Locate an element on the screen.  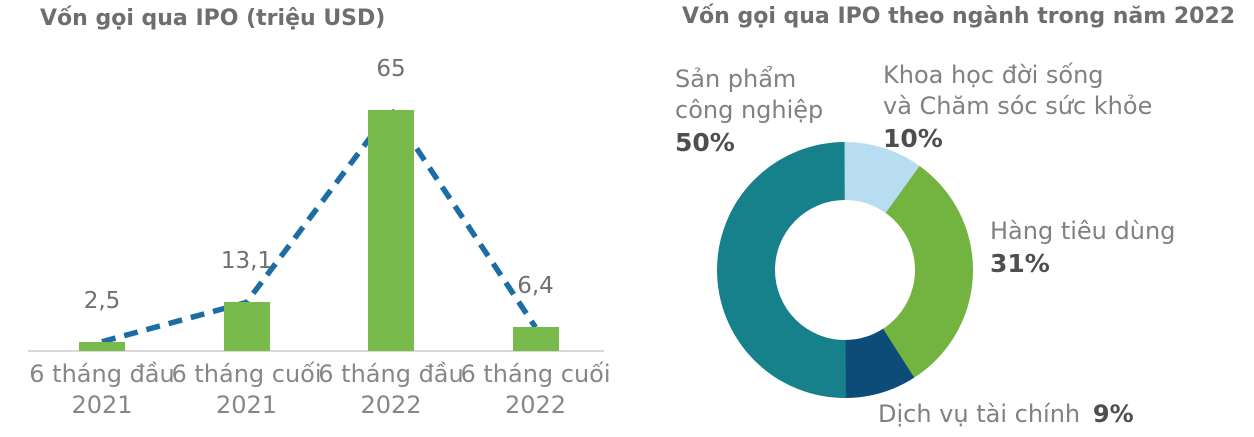
bar-value-label: 6,4 is located at coordinates (535, 286).